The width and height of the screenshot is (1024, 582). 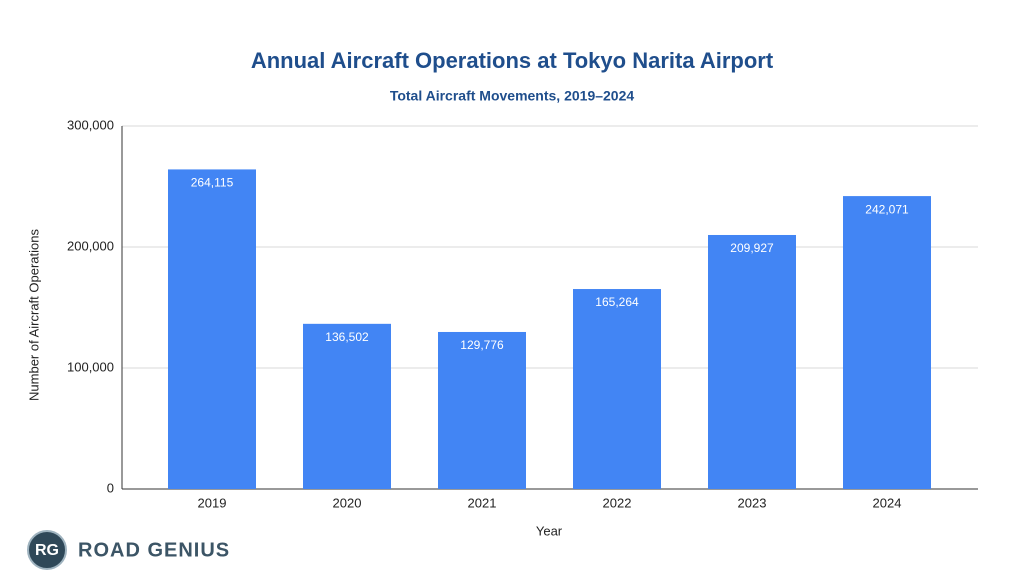 What do you see at coordinates (347, 502) in the screenshot?
I see `x-tick-label: 2020` at bounding box center [347, 502].